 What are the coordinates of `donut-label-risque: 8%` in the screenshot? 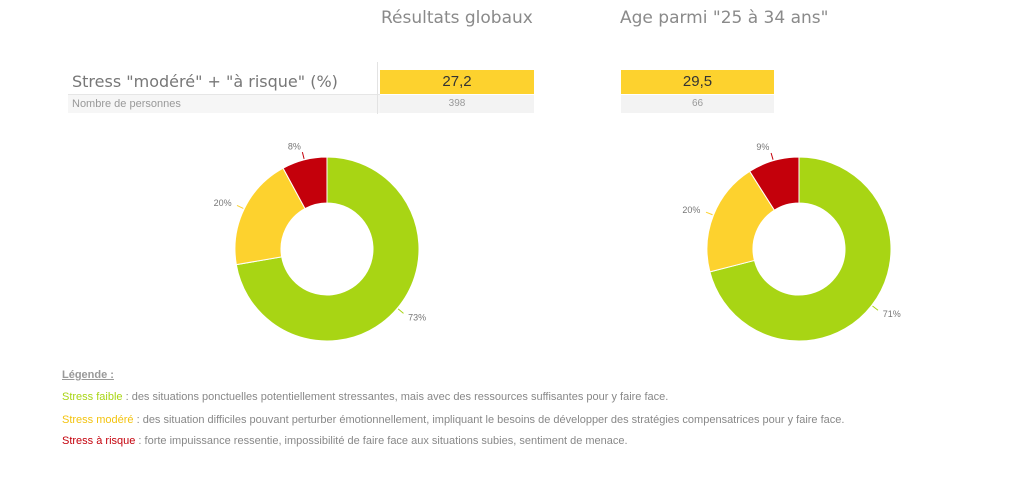 It's located at (294, 146).